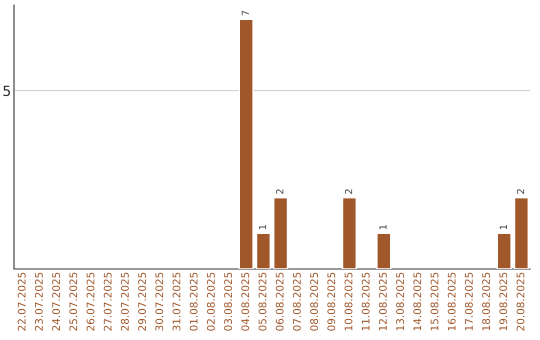 This screenshot has width=540, height=340. Describe the element at coordinates (520, 301) in the screenshot. I see `x-tick-label: 20.08.2025` at that location.